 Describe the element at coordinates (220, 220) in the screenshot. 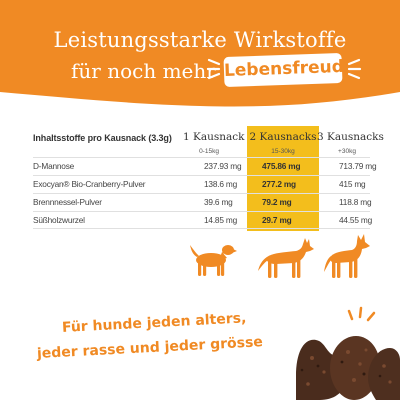

I see `value-1-snack: 14.85 mg` at that location.